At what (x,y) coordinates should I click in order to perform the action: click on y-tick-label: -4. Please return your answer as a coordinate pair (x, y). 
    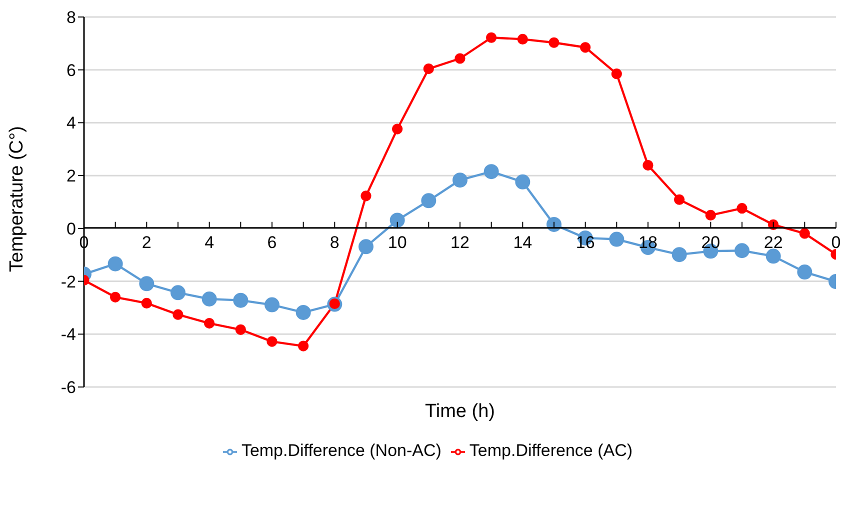
    Looking at the image, I should click on (68, 334).